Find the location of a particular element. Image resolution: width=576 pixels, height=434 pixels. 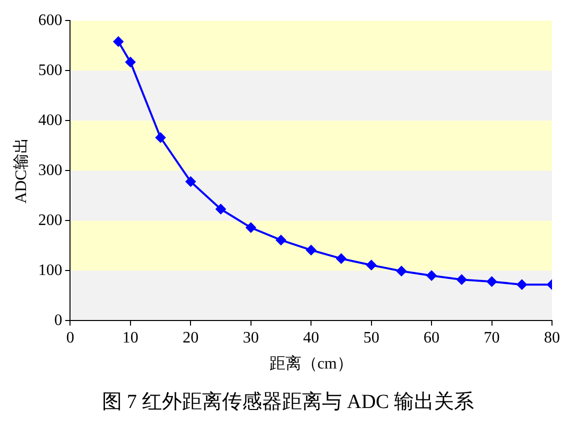

x-axis-title: 距离（cm） is located at coordinates (311, 363).